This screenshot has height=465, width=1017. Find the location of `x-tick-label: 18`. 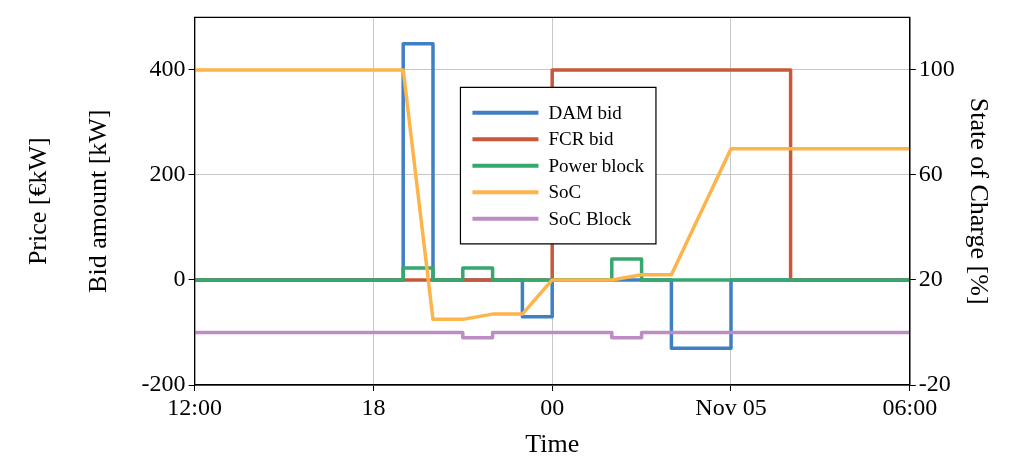

x-tick-label: 18 is located at coordinates (373, 406).